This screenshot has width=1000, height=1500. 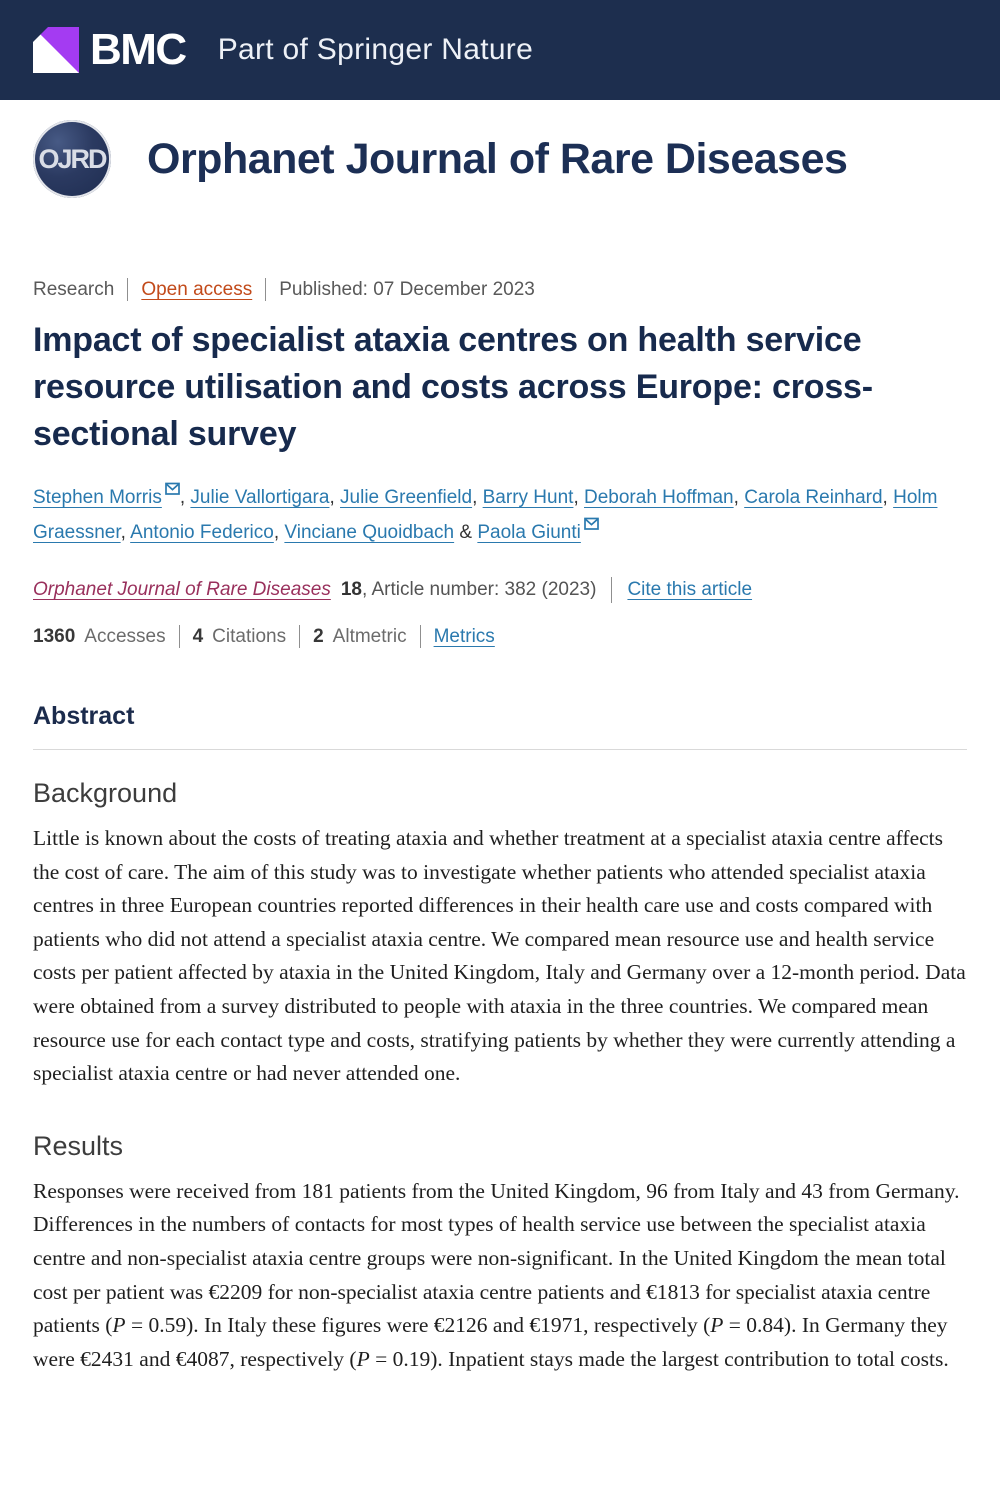 What do you see at coordinates (54, 636) in the screenshot?
I see `metric-value: 1360` at bounding box center [54, 636].